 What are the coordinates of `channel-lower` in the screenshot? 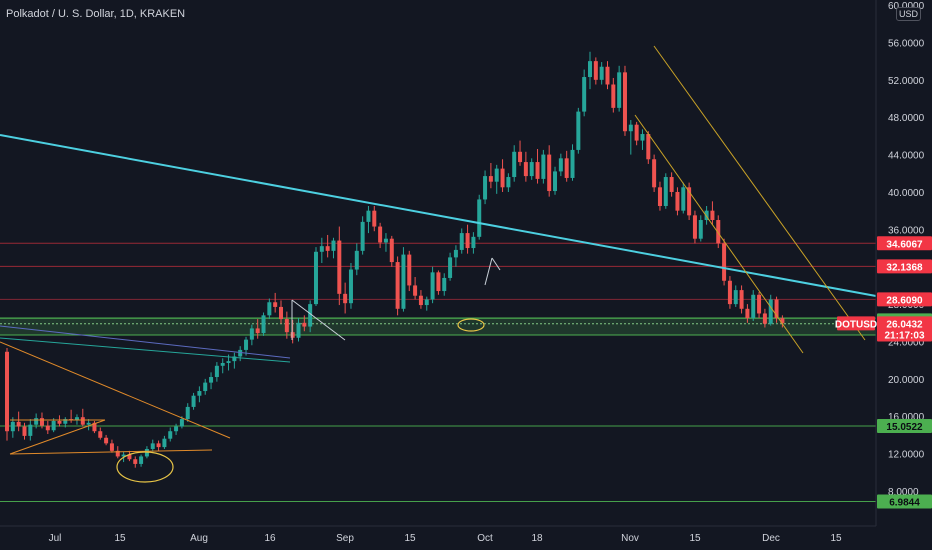 It's located at (719, 234).